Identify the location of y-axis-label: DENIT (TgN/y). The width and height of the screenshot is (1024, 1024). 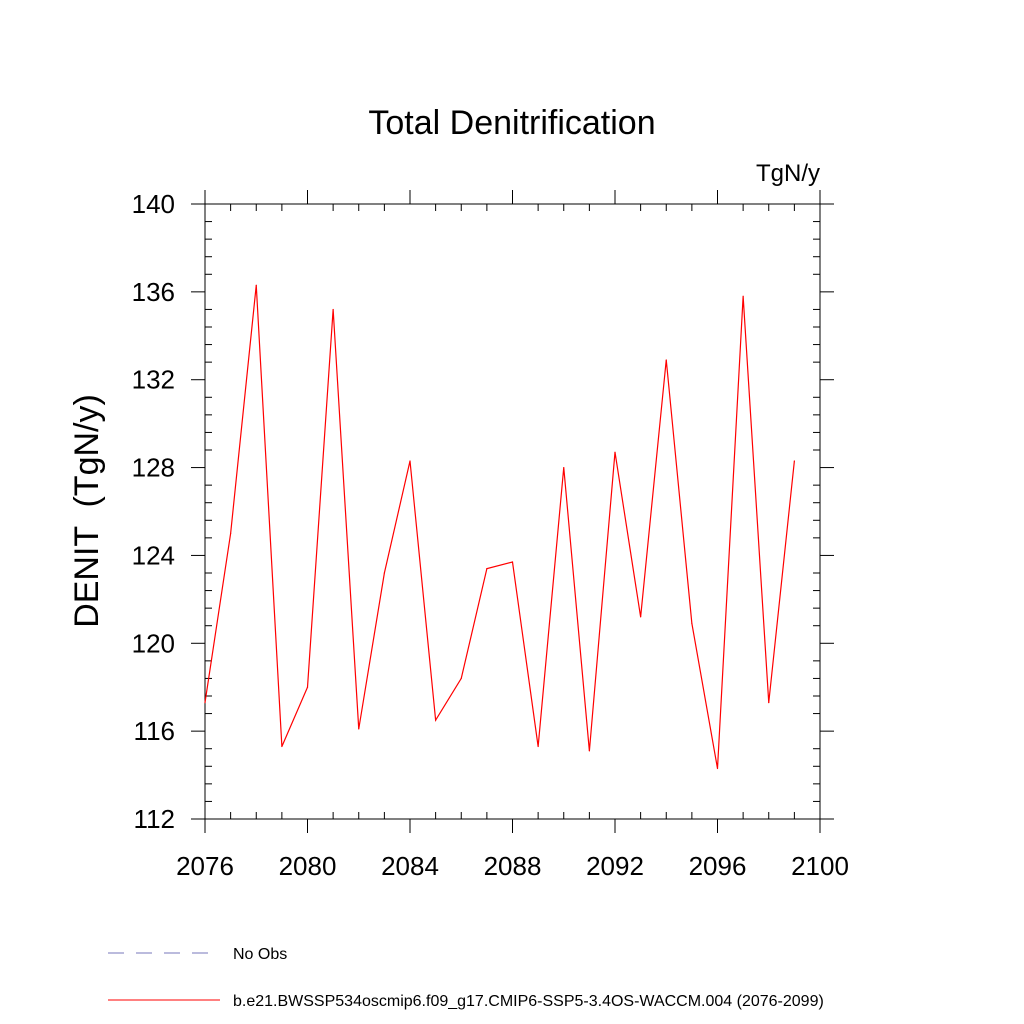
(87, 511).